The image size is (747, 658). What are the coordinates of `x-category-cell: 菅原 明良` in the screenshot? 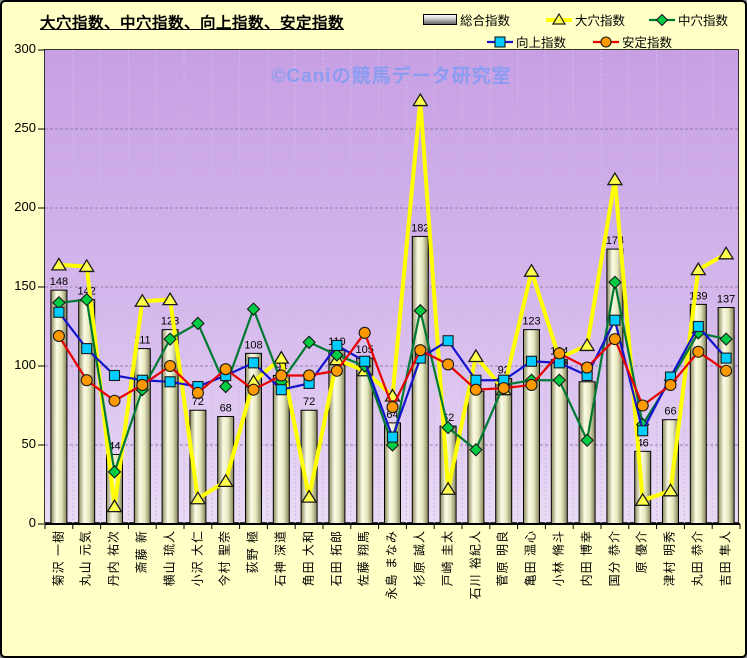 It's located at (503, 581).